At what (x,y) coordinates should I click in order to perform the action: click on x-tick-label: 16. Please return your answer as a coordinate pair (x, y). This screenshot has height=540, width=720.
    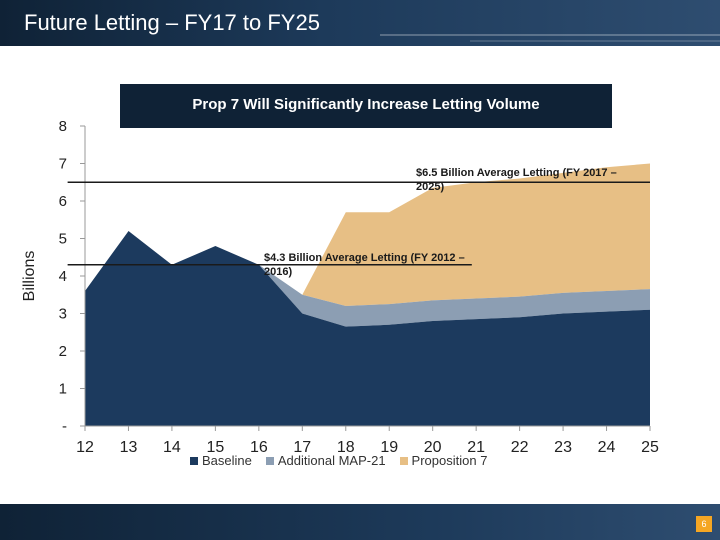
    Looking at the image, I should click on (259, 447).